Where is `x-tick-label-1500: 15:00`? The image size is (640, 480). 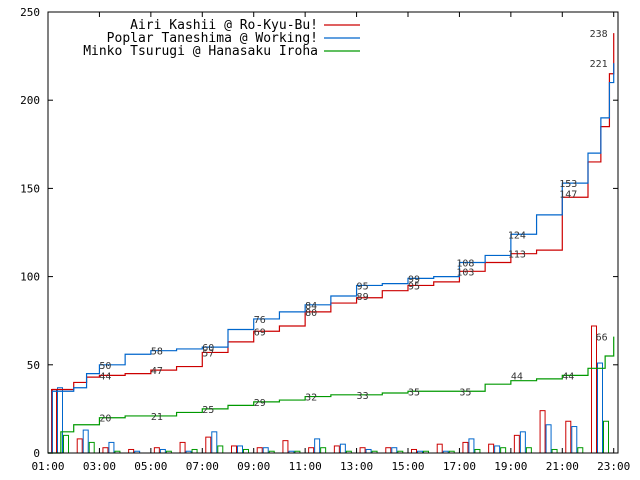 x-tick-label-1500: 15:00 is located at coordinates (407, 466).